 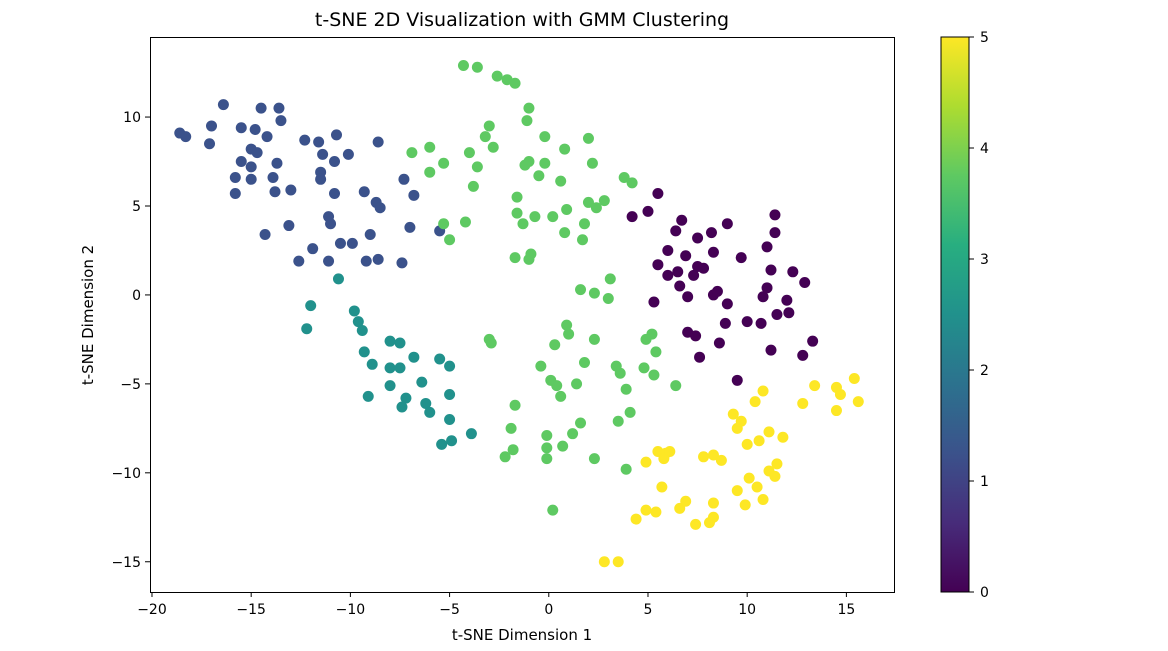 What do you see at coordinates (88, 315) in the screenshot?
I see `y-axis-label: t-SNE Dimension 2` at bounding box center [88, 315].